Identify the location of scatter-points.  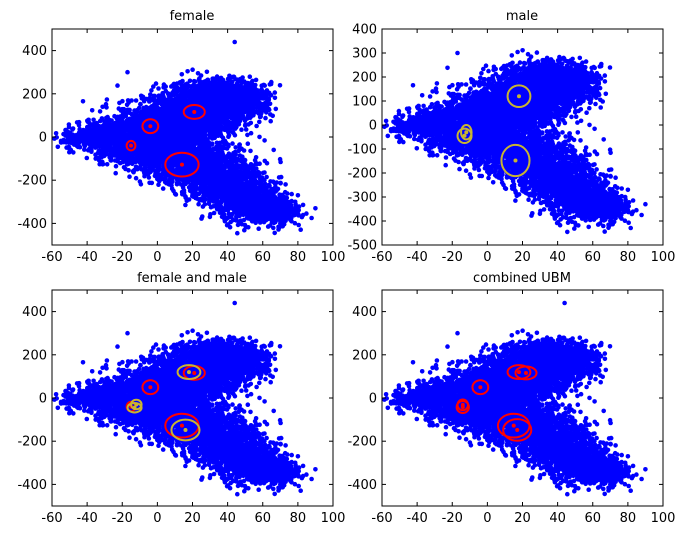
(185, 137).